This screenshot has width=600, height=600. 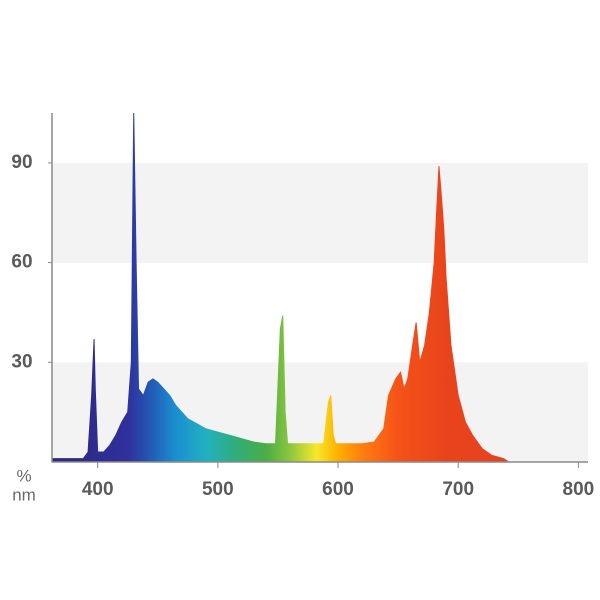 I want to click on y-axis-label: %, so click(x=23, y=475).